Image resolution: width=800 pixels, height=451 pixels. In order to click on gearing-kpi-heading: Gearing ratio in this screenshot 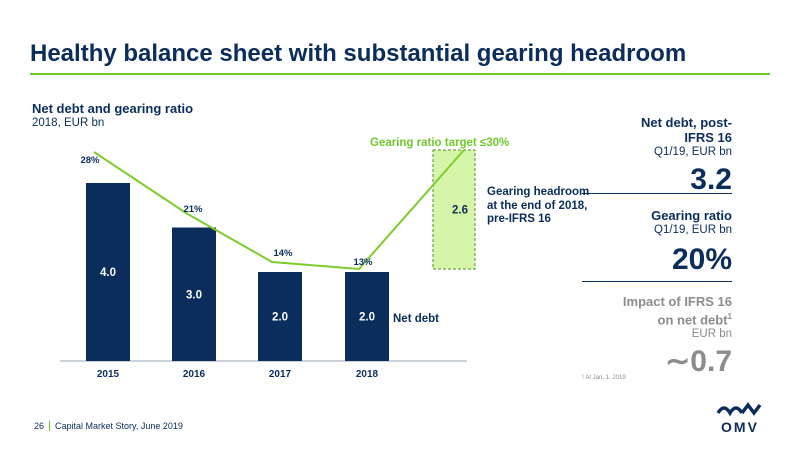, I will do `click(691, 215)`.